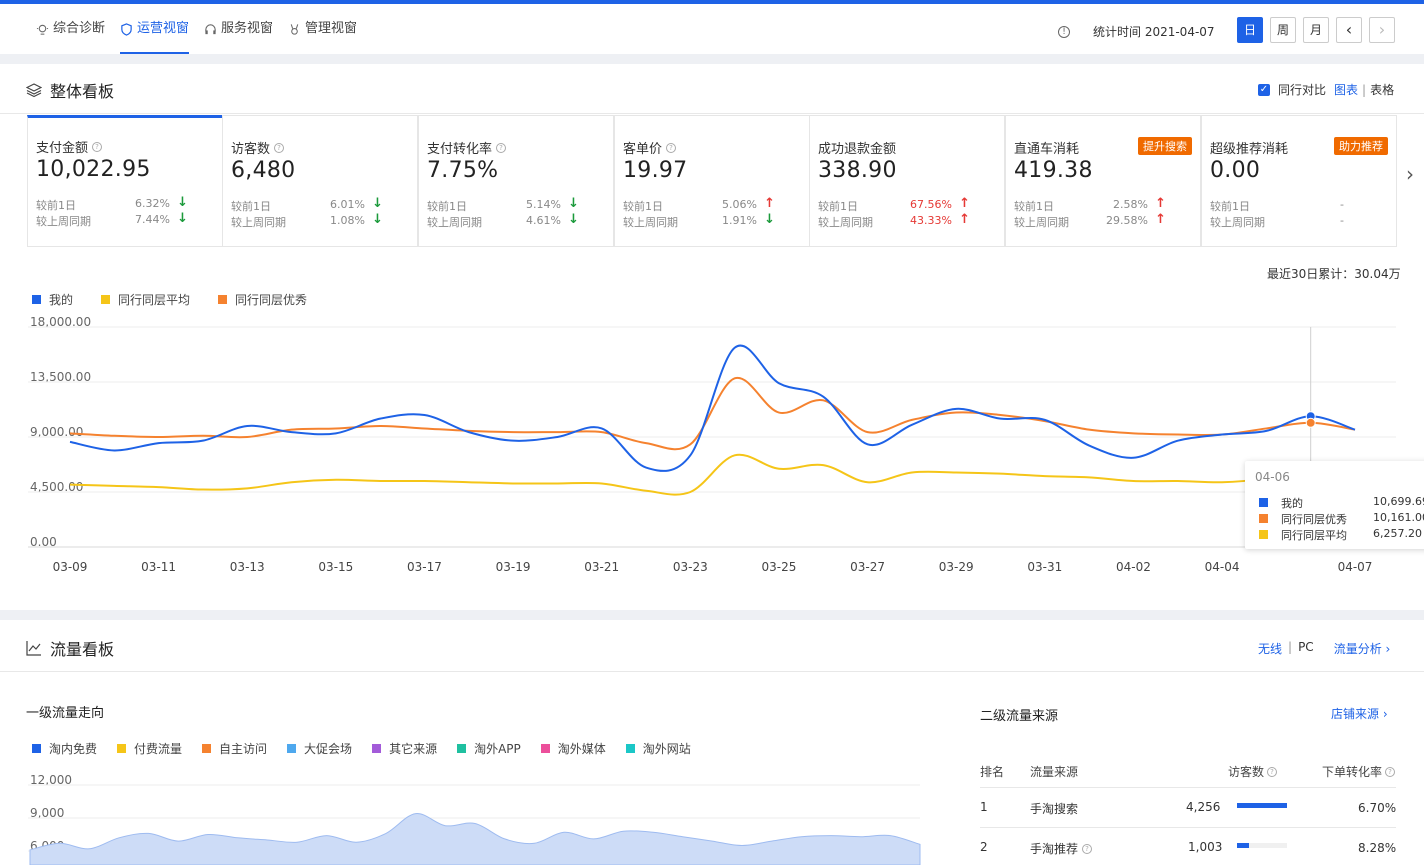  What do you see at coordinates (93, 169) in the screenshot?
I see `kpi-value: 10,022.95` at bounding box center [93, 169].